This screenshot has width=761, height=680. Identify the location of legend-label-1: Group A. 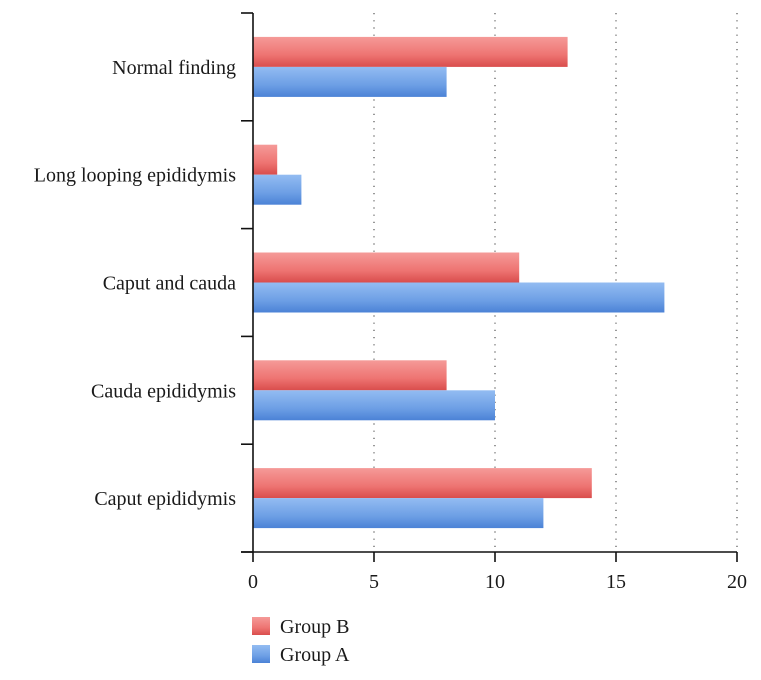
(315, 655).